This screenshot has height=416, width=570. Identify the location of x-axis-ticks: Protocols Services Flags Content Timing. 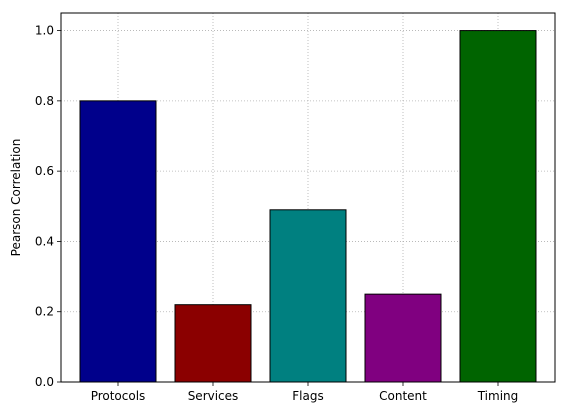
(305, 392).